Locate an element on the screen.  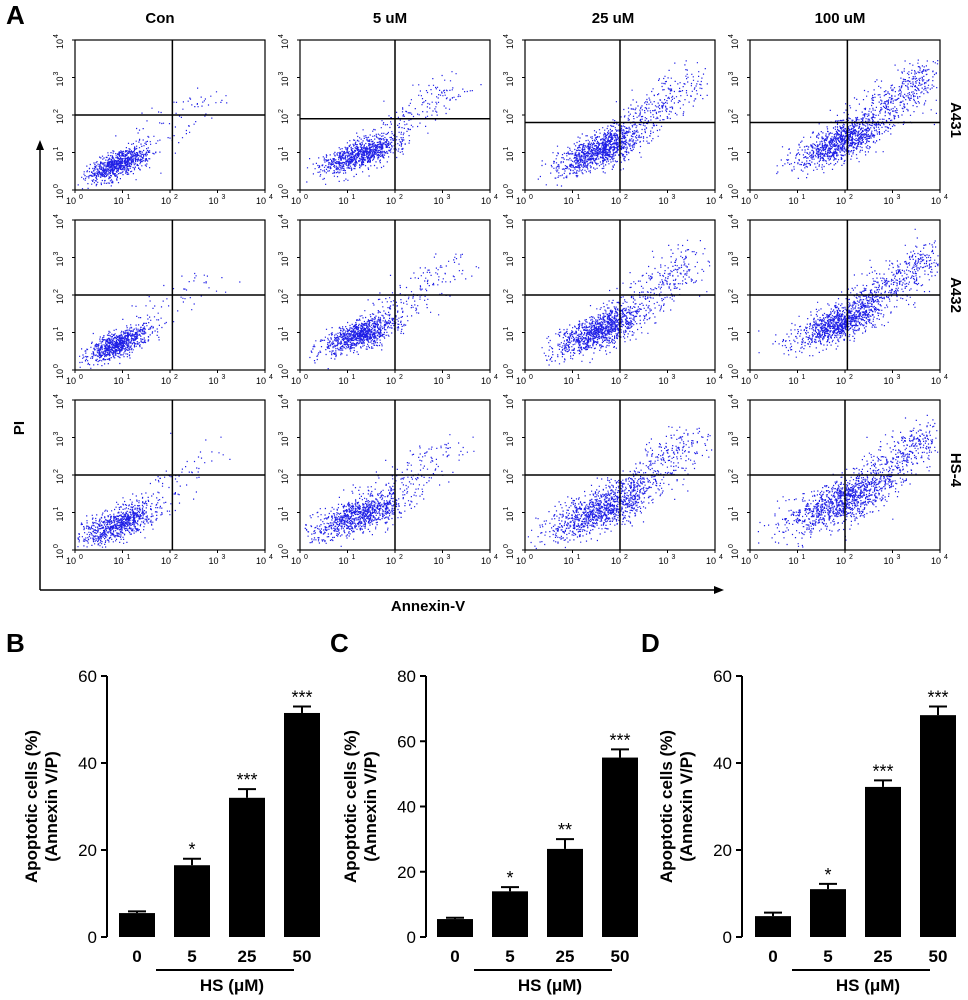
panel-a-letter: A is located at coordinates (15, 15).